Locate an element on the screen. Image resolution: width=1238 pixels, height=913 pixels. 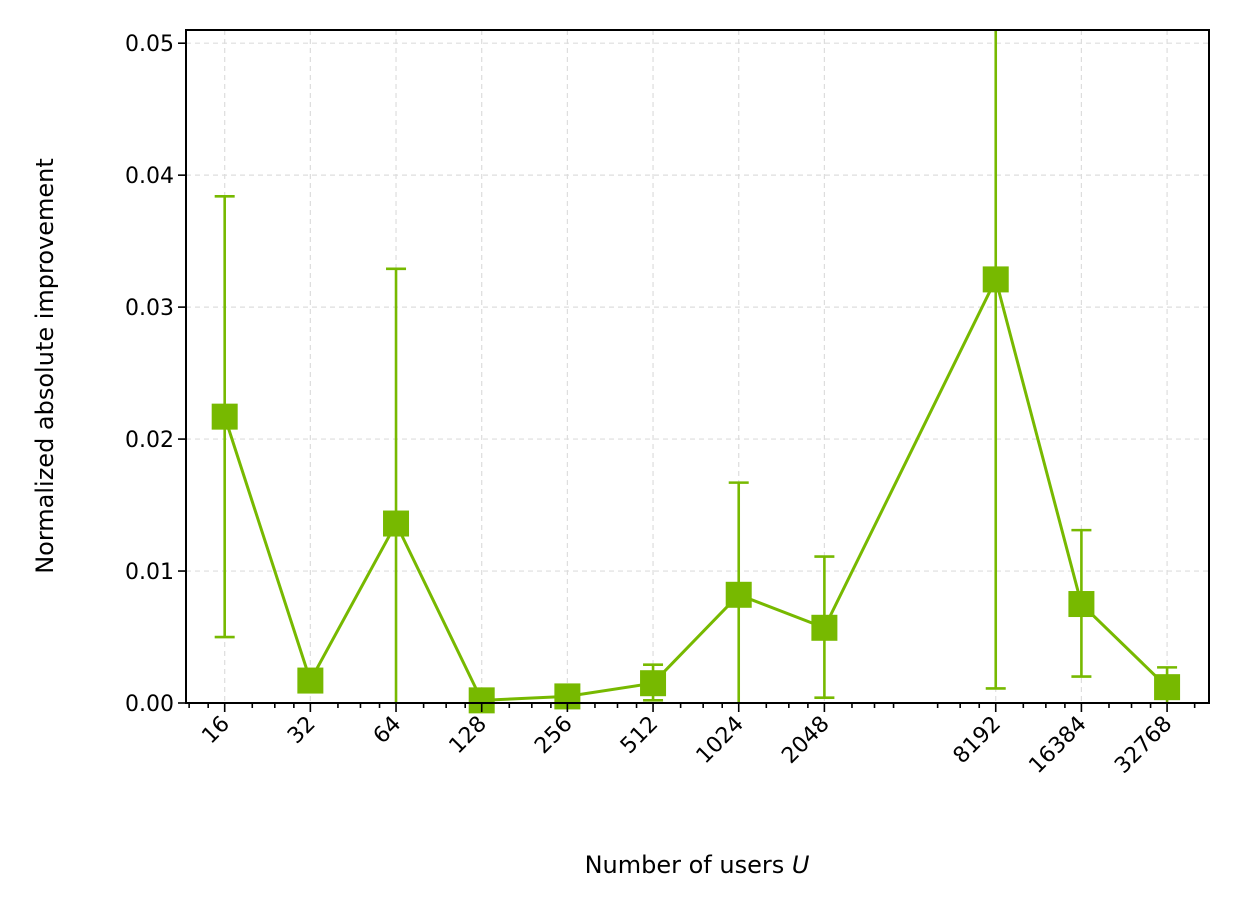
y-tick-label: 0.02 is located at coordinates (149, 440).